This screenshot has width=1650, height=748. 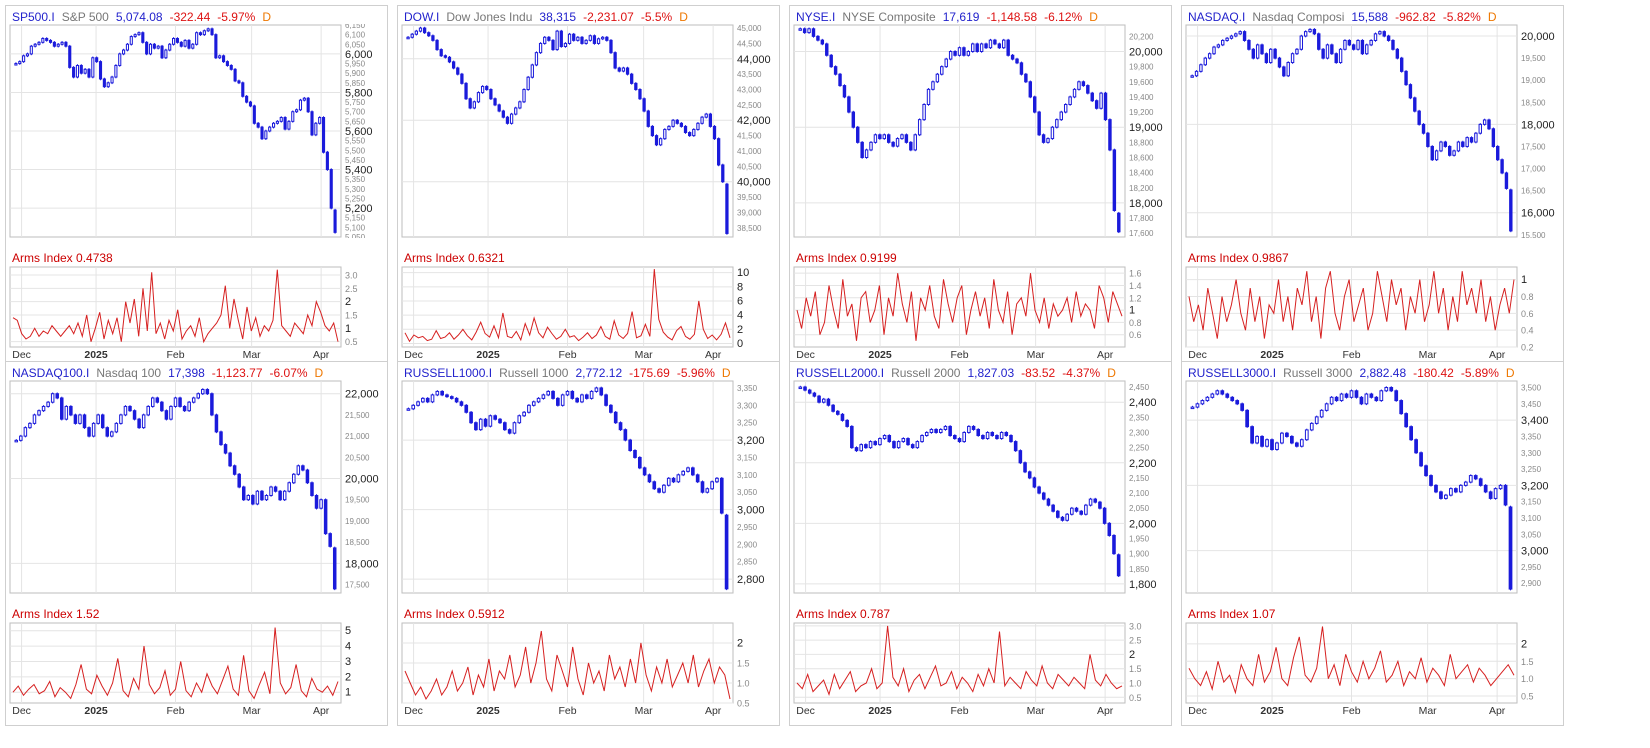 What do you see at coordinates (129, 373) in the screenshot?
I see `name-label: Nasdaq 100` at bounding box center [129, 373].